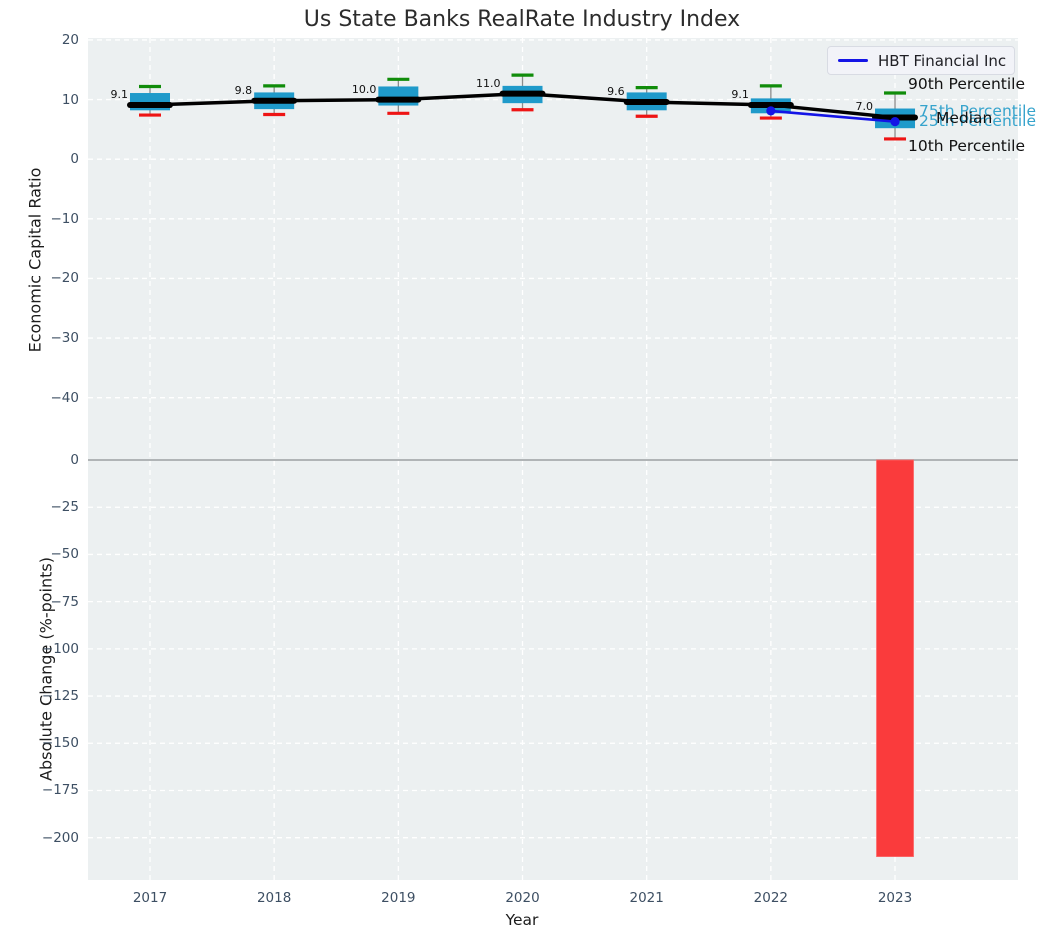  What do you see at coordinates (65, 507) in the screenshot?
I see `bottom-y-tick-label: −25` at bounding box center [65, 507].